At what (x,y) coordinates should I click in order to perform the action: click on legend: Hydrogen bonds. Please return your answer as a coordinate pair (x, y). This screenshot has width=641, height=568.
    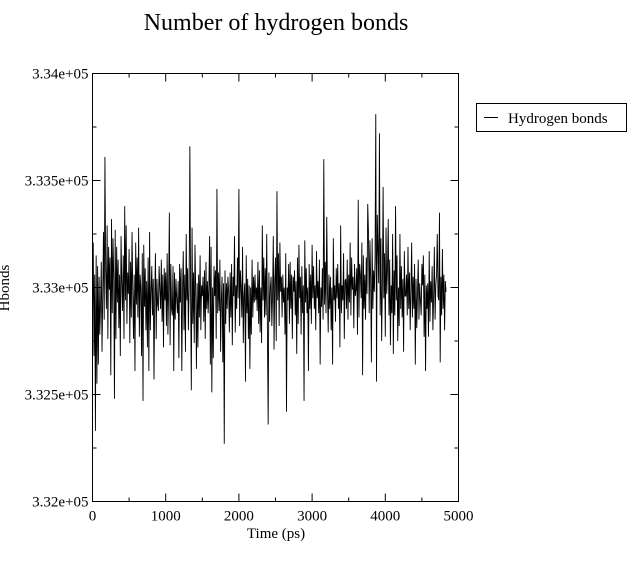
    Looking at the image, I should click on (551, 117).